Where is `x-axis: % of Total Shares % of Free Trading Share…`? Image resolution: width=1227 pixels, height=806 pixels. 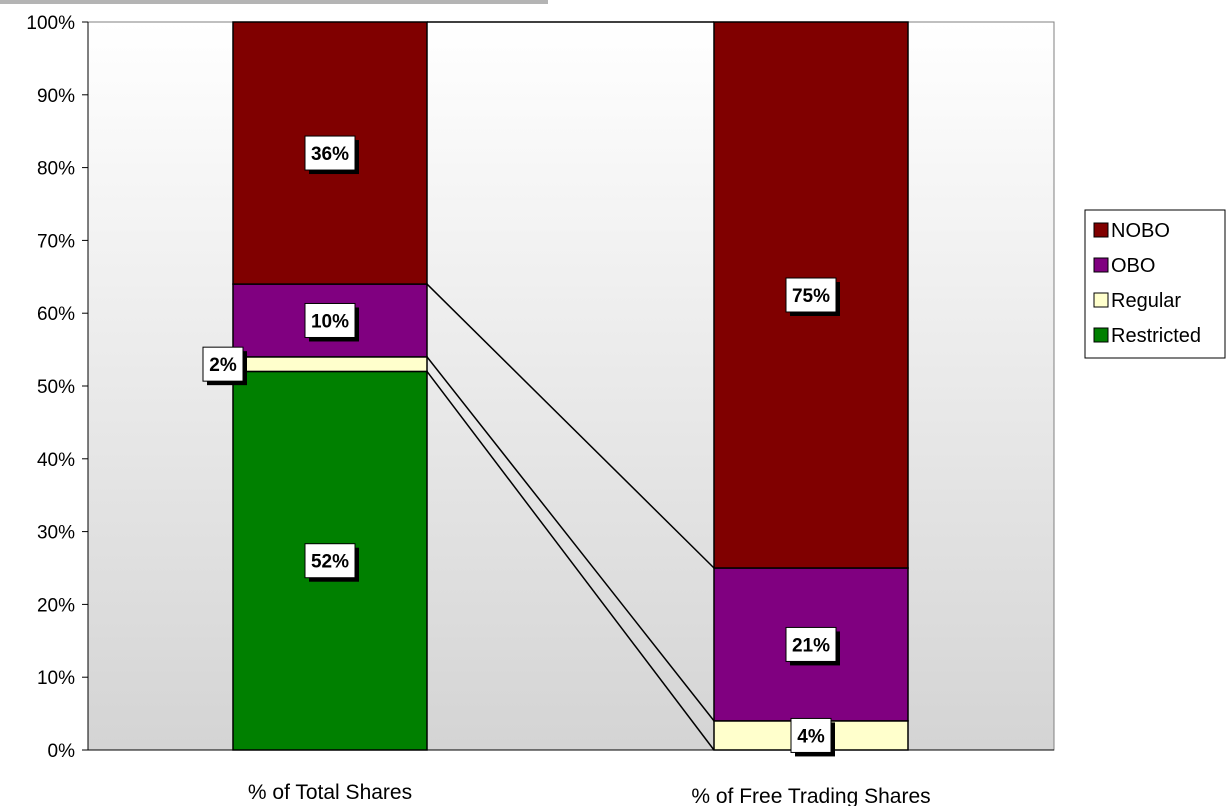
x-axis: % of Total Shares % of Free Trading Share… is located at coordinates (571, 777).